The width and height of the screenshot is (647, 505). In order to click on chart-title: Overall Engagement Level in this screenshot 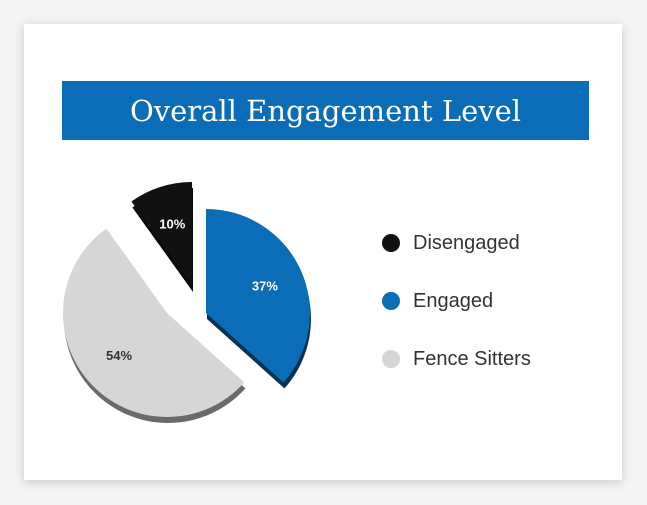, I will do `click(325, 110)`.